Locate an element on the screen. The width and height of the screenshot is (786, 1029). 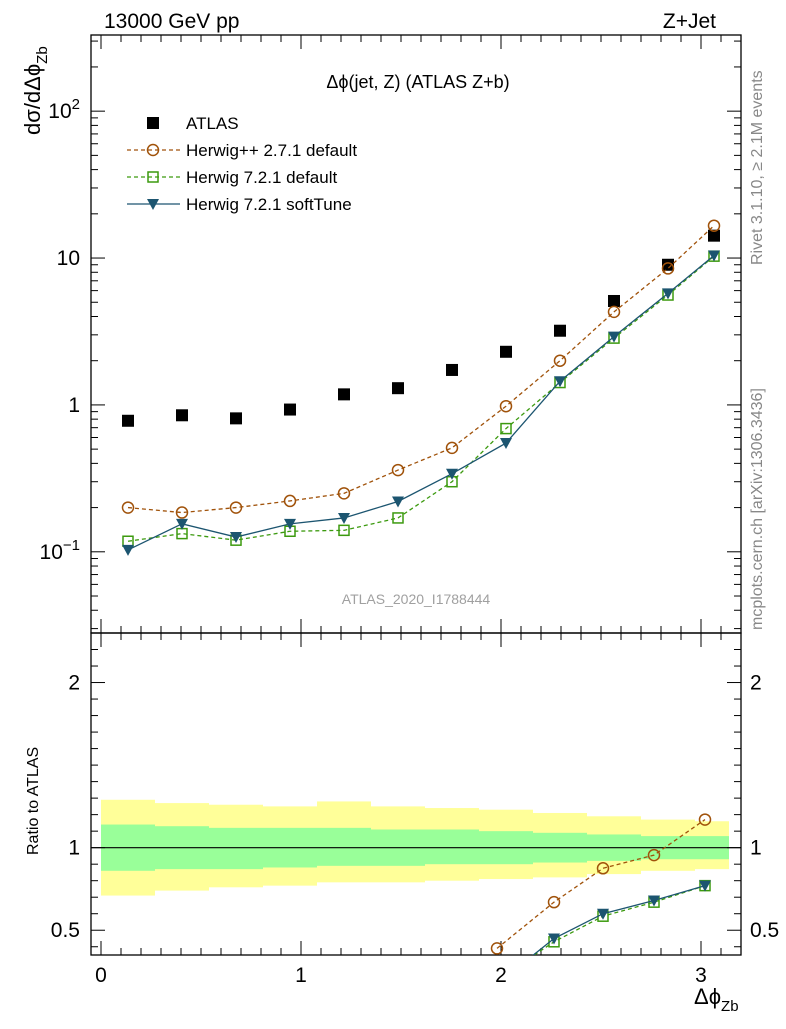
legend-entry-herwig721: Herwig 7.2.1 default is located at coordinates (232, 177).